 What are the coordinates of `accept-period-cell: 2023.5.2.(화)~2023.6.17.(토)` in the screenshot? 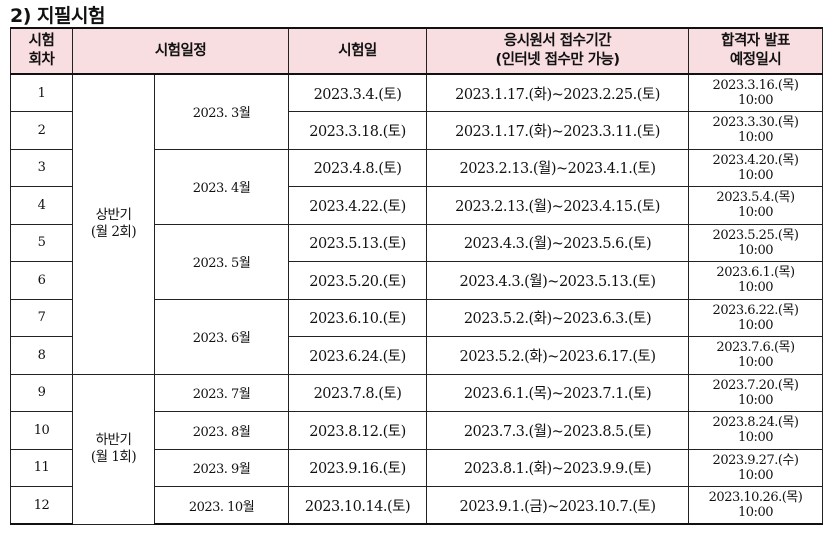 It's located at (557, 355).